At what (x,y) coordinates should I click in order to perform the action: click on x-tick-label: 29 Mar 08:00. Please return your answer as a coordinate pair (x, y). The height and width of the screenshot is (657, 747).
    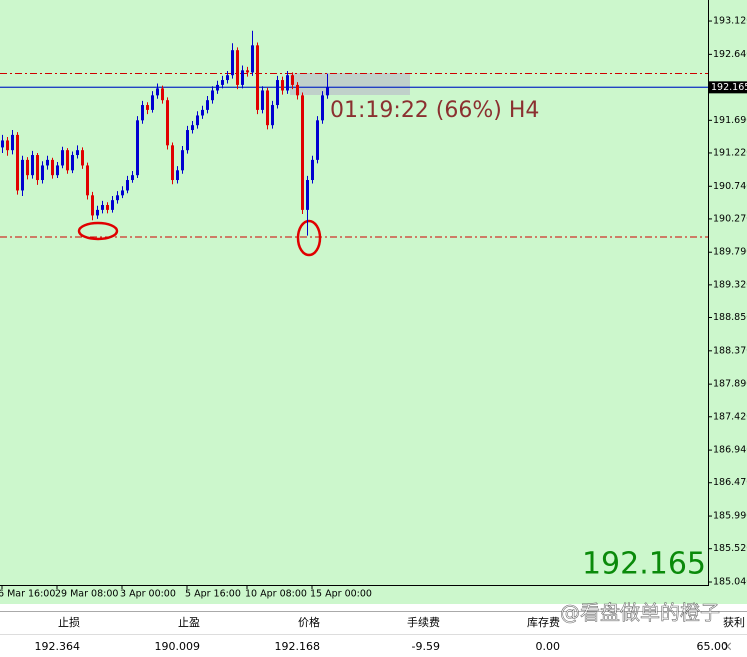
    Looking at the image, I should click on (86, 594).